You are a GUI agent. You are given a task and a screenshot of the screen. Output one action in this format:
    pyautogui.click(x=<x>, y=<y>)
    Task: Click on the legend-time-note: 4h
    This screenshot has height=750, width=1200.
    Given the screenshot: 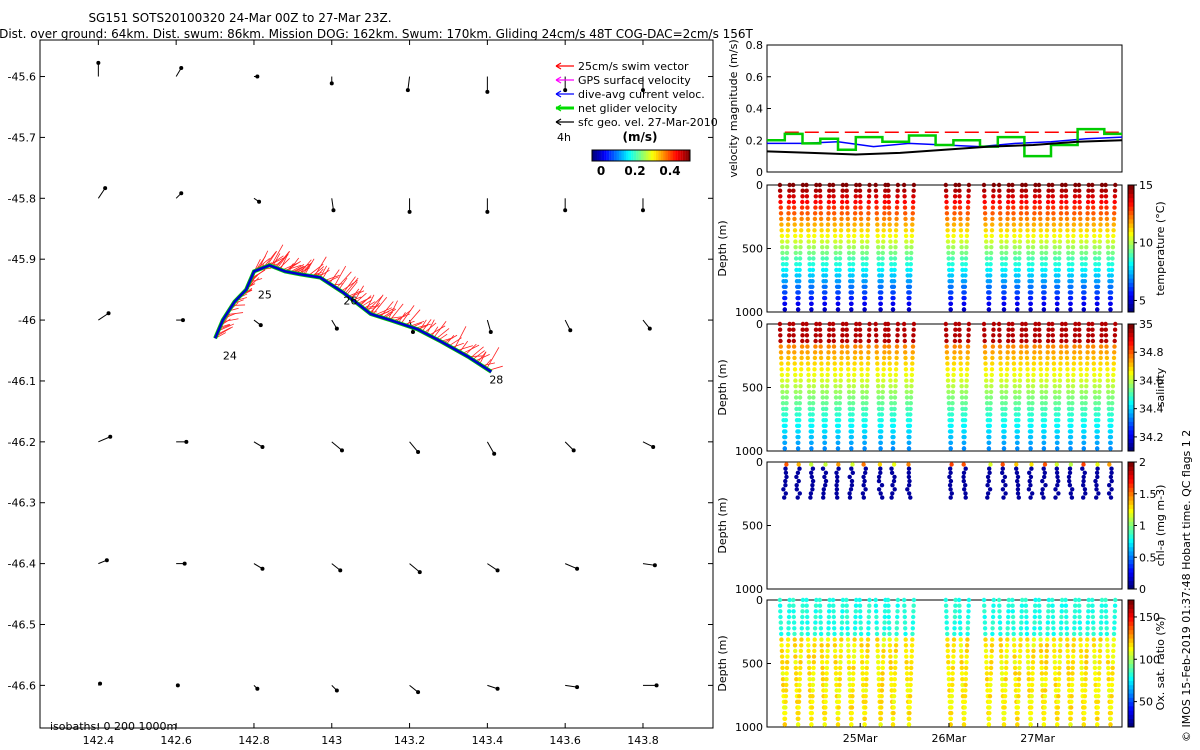 What is the action you would take?
    pyautogui.click(x=564, y=137)
    